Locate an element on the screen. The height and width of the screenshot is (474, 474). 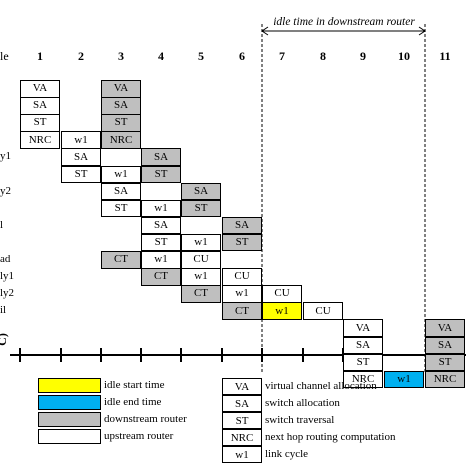
legend-abbr-box: w1 is located at coordinates (242, 454).